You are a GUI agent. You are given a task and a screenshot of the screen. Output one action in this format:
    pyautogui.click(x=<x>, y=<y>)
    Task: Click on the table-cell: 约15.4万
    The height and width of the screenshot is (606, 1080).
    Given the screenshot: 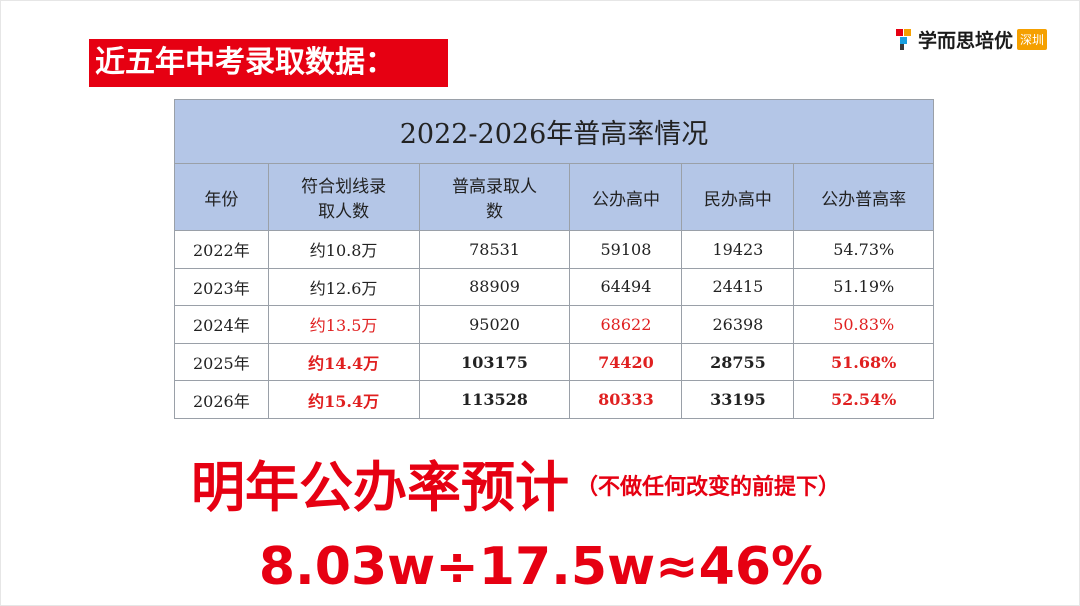 What is the action you would take?
    pyautogui.click(x=343, y=399)
    